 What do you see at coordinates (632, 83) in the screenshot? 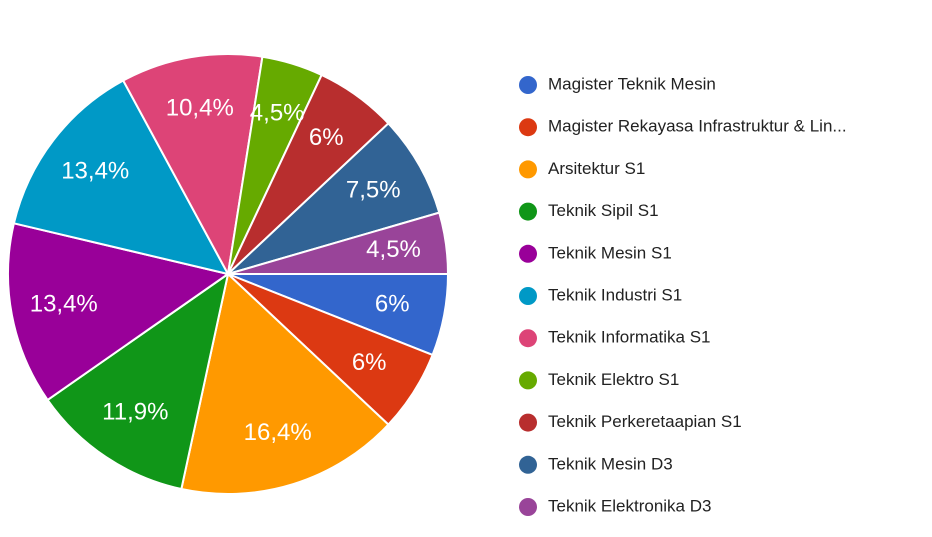
I see `legend-label: Magister Teknik Mesin` at bounding box center [632, 83].